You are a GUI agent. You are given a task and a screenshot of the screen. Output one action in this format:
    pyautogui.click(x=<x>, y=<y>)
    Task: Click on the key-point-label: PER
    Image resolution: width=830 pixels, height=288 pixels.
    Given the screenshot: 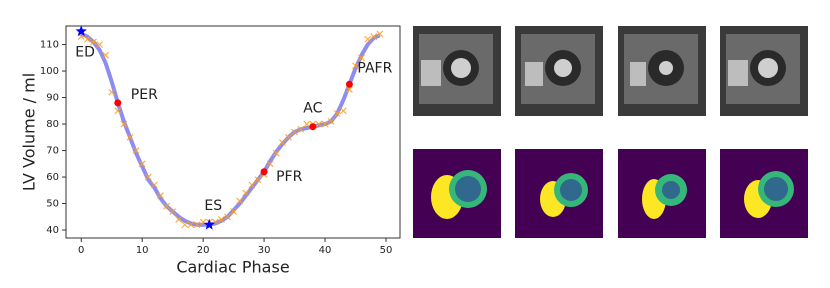 What is the action you would take?
    pyautogui.click(x=144, y=95)
    